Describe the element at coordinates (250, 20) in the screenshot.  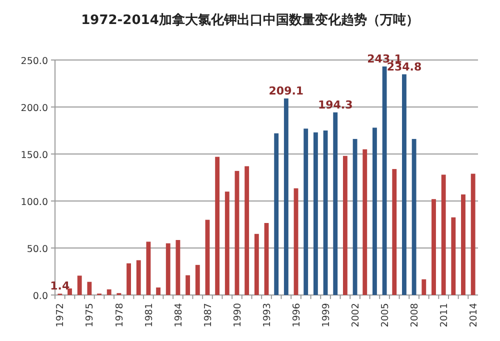
I see `chart-title: 1972-2014加拿大氯化钾出口中国数量变化趋势（万吨）` at that location.